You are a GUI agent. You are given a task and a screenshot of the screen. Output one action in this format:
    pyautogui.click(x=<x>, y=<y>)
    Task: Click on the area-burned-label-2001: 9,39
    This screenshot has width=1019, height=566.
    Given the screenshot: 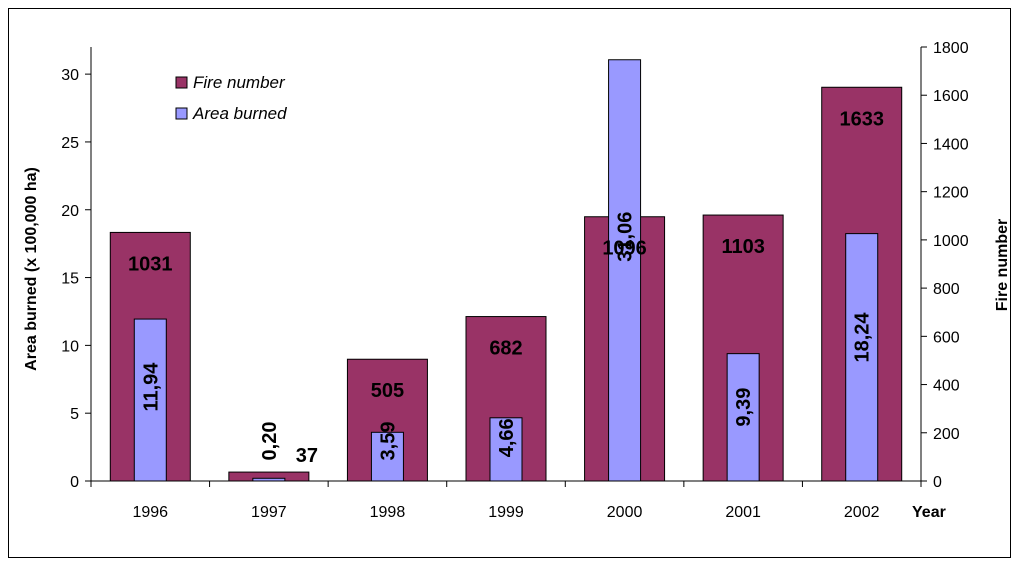 What is the action you would take?
    pyautogui.click(x=744, y=407)
    